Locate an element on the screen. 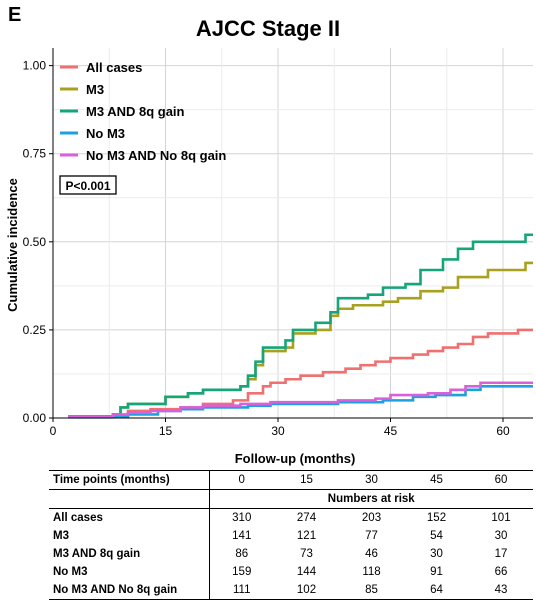 This screenshot has width=536, height=600. risk-table-time-point: 45 is located at coordinates (436, 480).